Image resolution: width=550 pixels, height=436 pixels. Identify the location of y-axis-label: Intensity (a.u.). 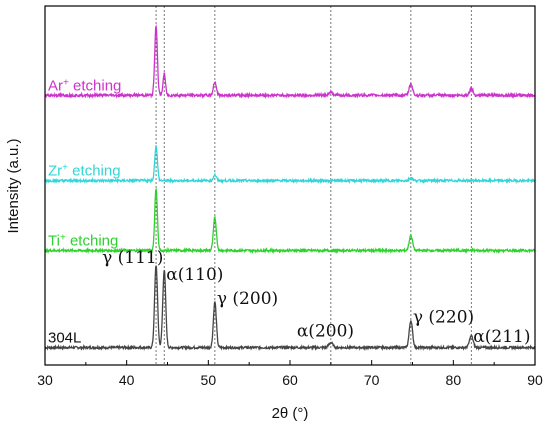
(13, 185).